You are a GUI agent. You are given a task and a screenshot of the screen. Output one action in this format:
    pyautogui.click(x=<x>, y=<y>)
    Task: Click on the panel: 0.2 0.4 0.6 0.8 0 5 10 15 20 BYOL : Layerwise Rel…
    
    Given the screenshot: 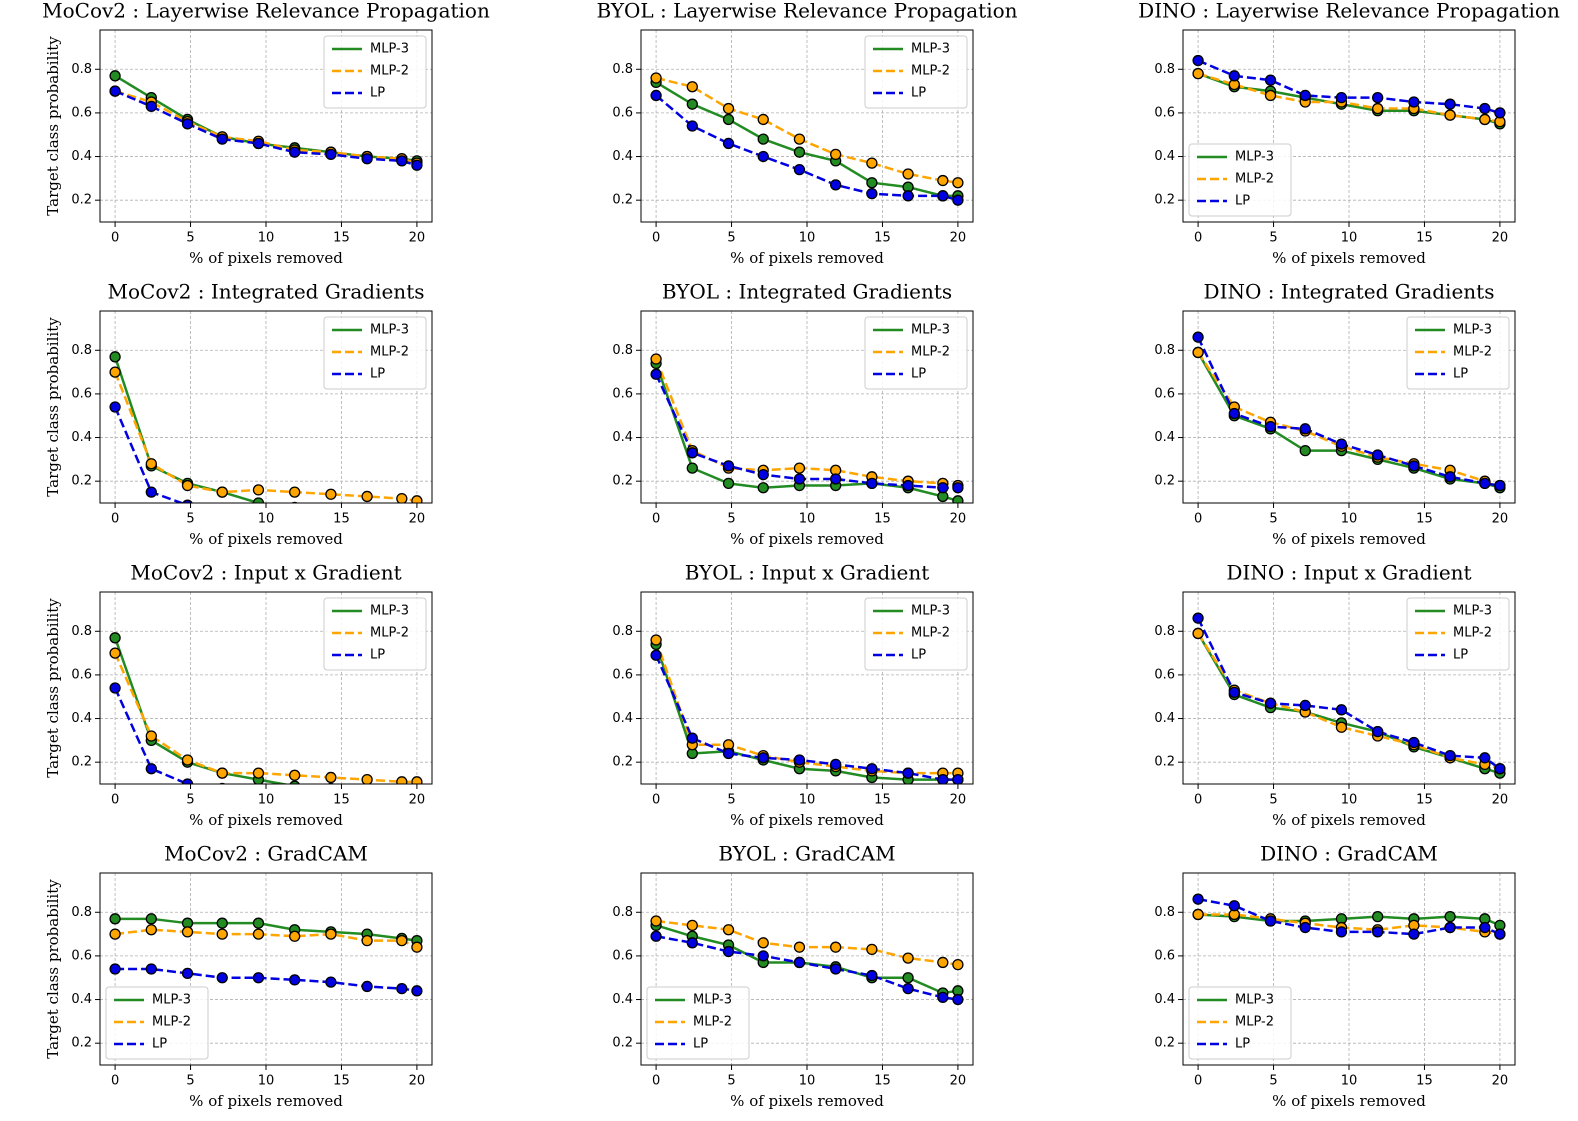 What is the action you would take?
    pyautogui.click(x=806, y=133)
    